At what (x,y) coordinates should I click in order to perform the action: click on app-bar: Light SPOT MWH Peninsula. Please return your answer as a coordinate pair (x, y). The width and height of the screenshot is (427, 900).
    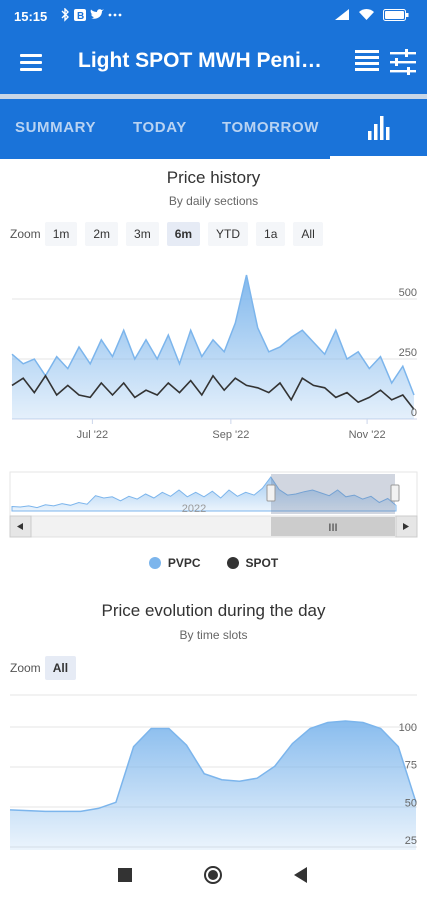
    Looking at the image, I should click on (213, 64).